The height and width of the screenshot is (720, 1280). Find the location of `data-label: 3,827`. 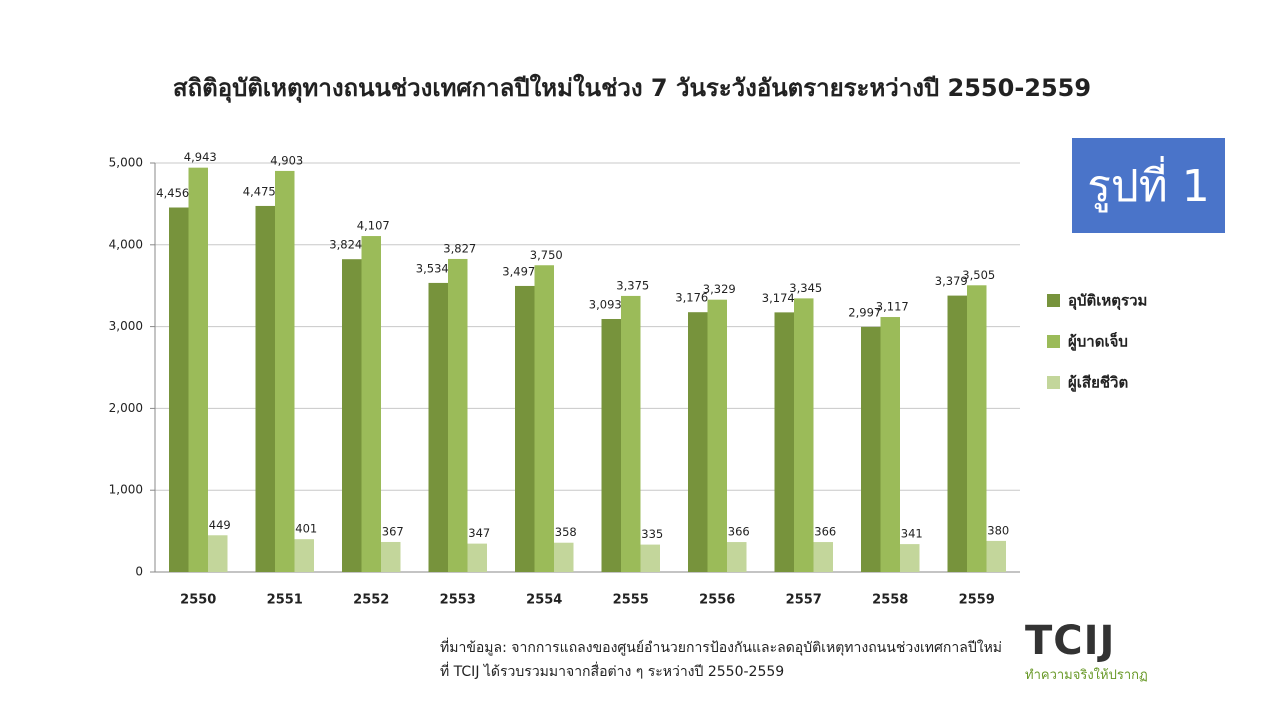

data-label: 3,827 is located at coordinates (459, 248).